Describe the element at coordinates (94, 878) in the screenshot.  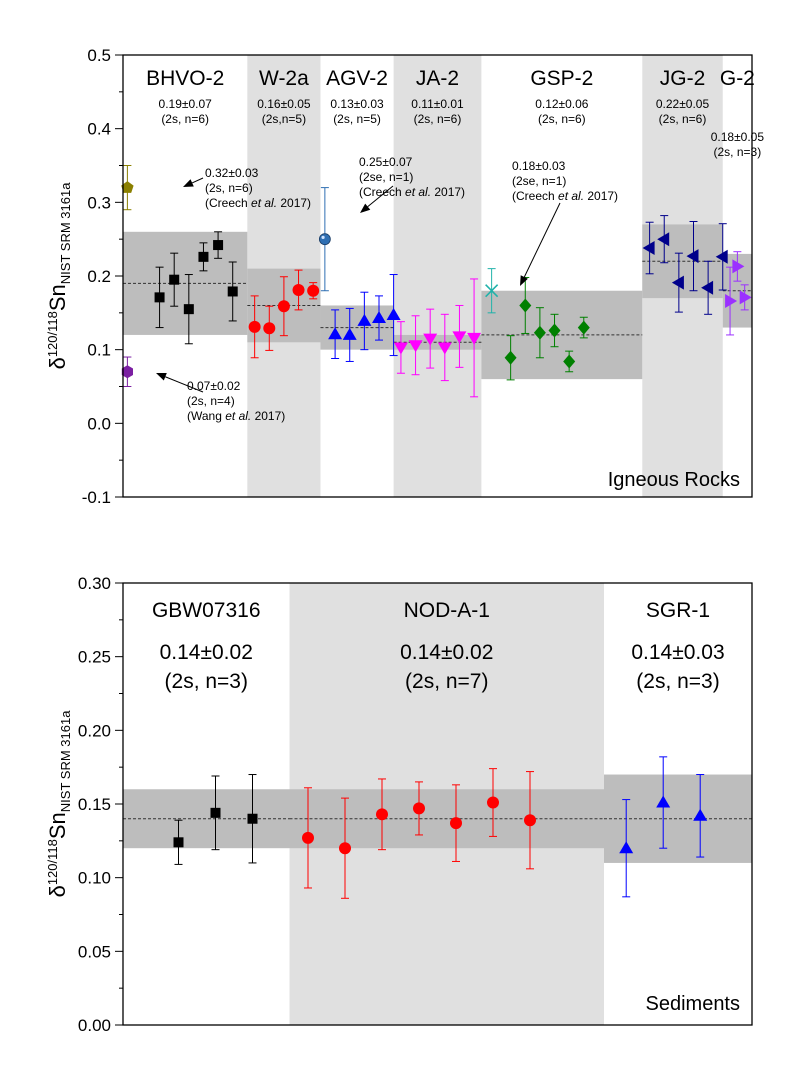
I see `y-tick-label-2: 0.10` at that location.